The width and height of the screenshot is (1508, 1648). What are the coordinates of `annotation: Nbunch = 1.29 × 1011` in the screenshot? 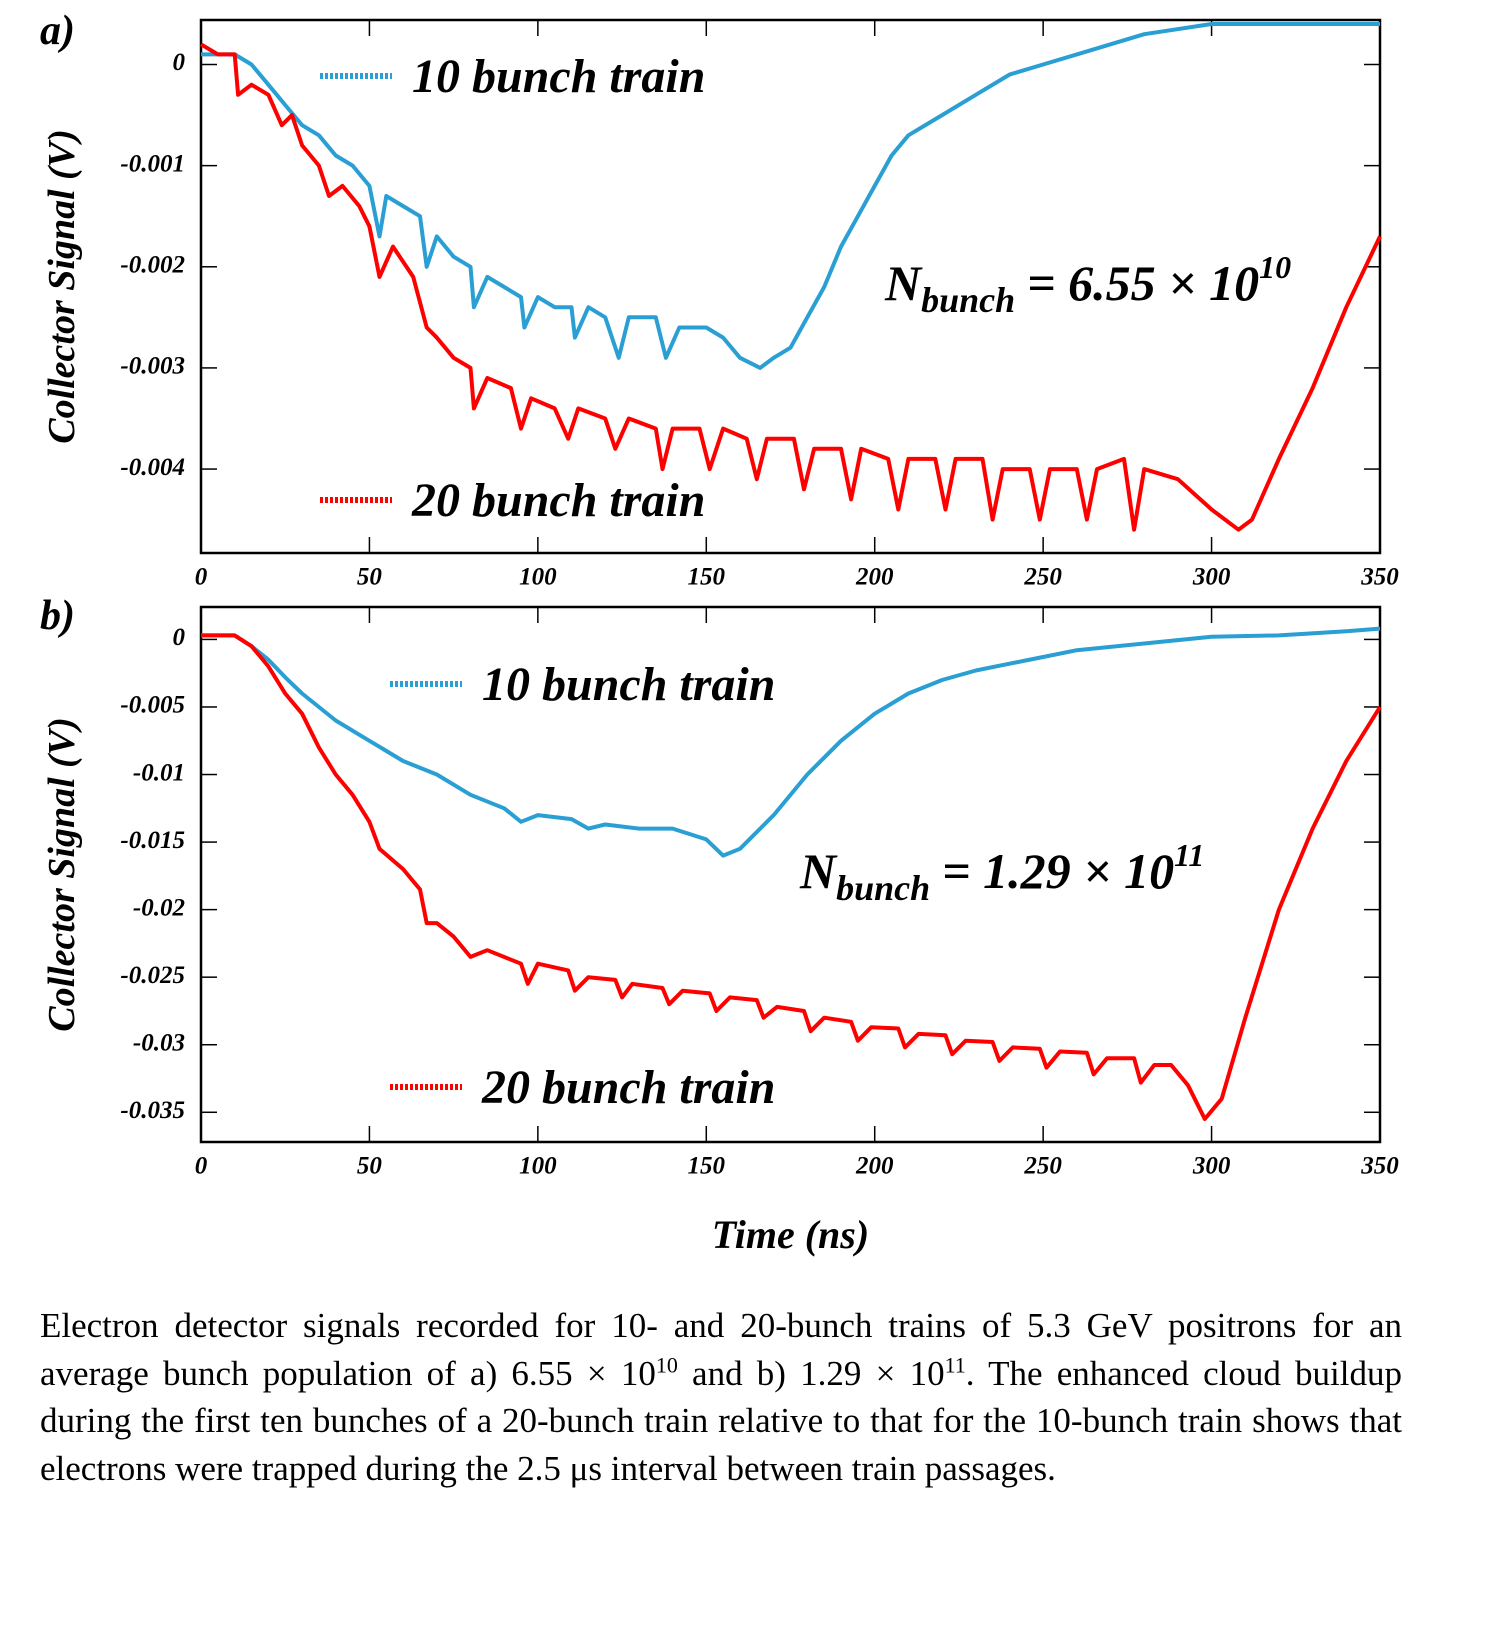 It's located at (1001, 872).